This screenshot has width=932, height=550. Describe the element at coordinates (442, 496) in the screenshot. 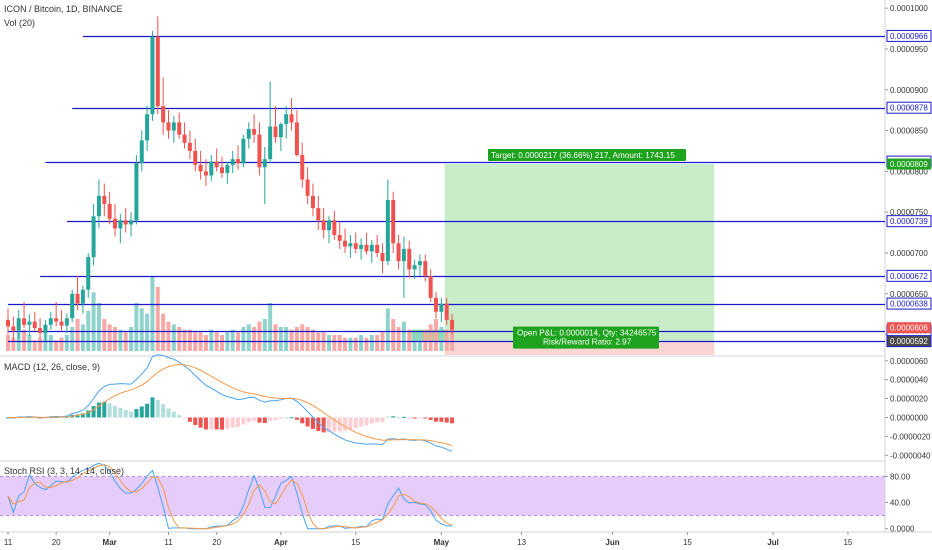

I see `stoch-rsi-band` at that location.